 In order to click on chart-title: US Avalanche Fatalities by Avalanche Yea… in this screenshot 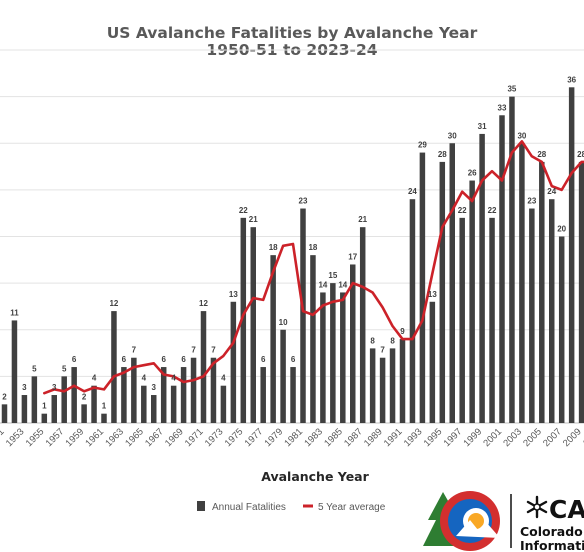, I will do `click(292, 33)`.